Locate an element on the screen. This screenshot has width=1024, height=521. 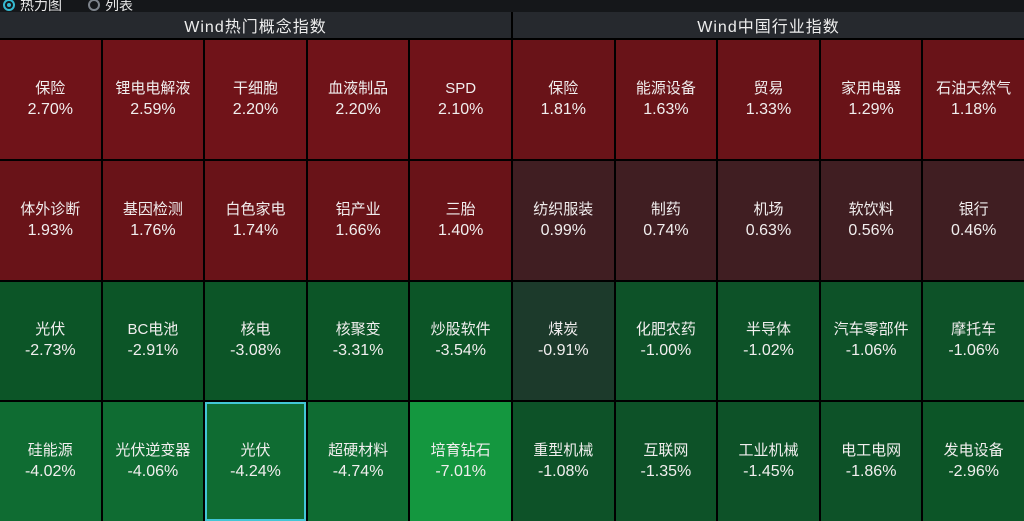
cell-value: -4.06% is located at coordinates (153, 472).